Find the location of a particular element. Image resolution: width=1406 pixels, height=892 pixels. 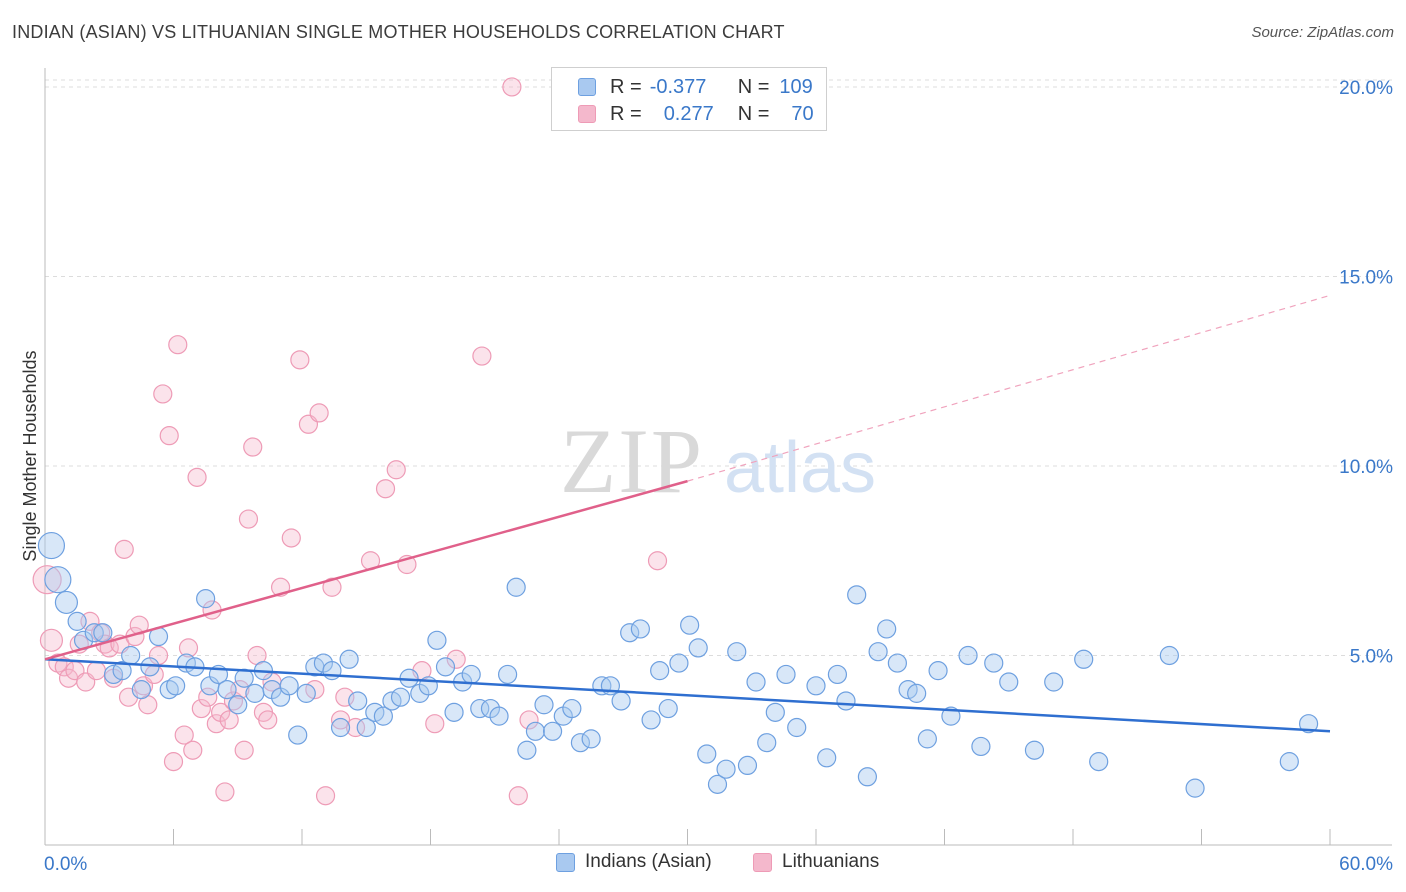

trend-line-lithuanians-extension is located at coordinates (1009, 388).